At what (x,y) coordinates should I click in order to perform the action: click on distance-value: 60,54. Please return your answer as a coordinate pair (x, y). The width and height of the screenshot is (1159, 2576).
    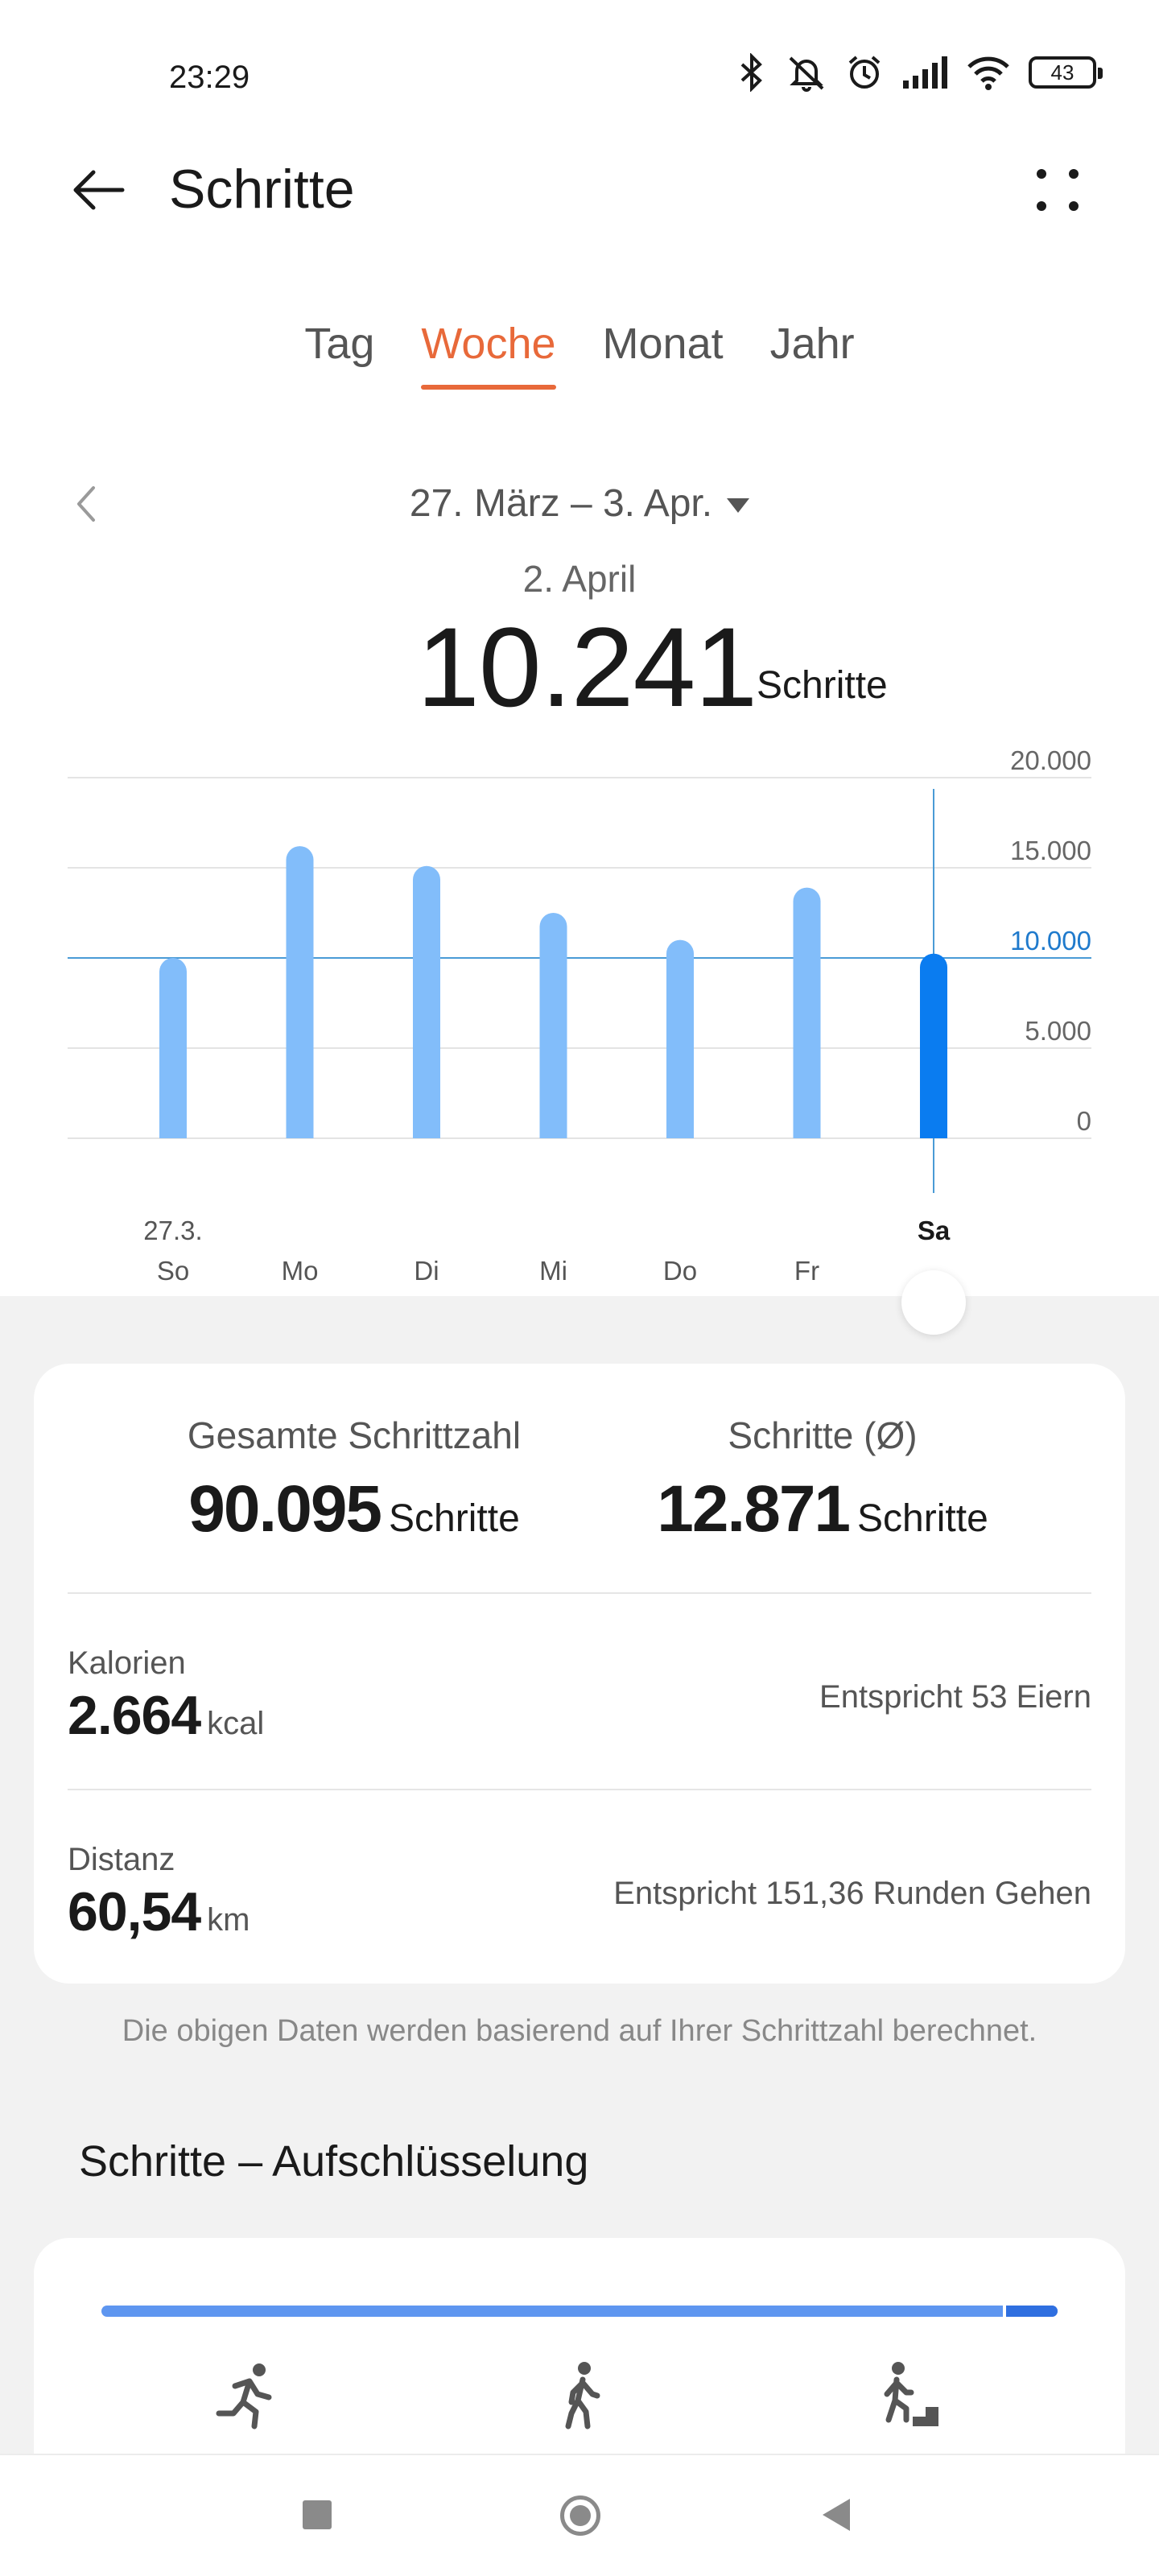
    Looking at the image, I should click on (134, 1911).